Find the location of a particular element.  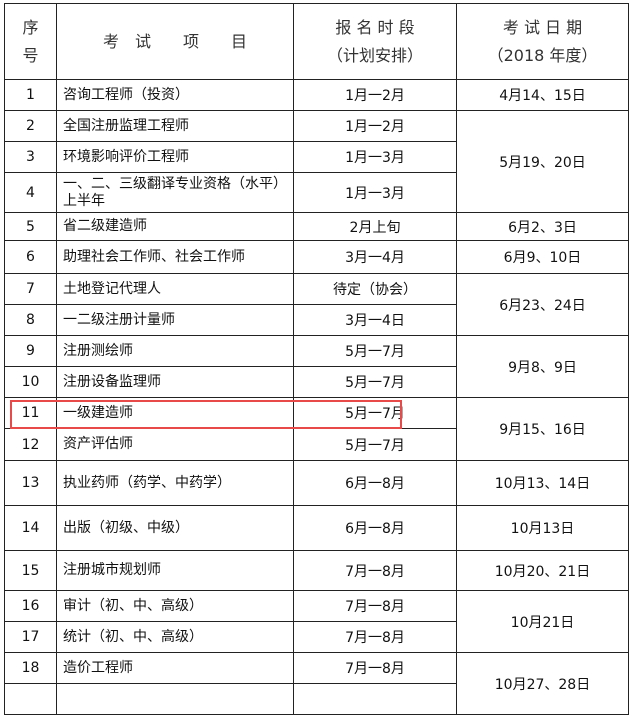

header-date-1: 考 试 日 期 is located at coordinates (542, 27).